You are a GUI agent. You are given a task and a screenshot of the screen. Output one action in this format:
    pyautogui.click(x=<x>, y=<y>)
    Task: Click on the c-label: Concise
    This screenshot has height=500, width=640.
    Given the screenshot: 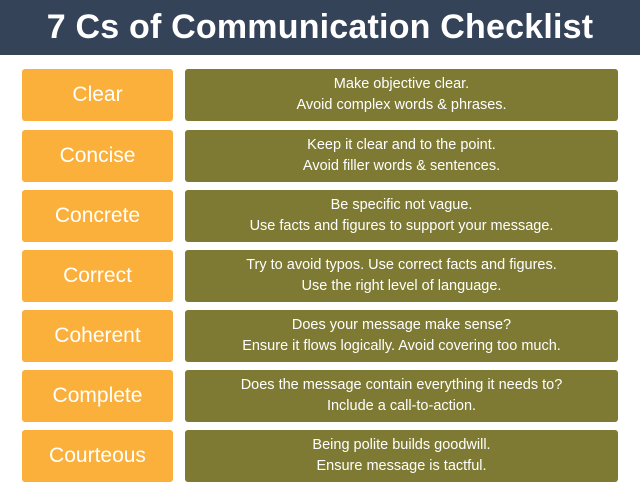 What is the action you would take?
    pyautogui.click(x=97, y=155)
    